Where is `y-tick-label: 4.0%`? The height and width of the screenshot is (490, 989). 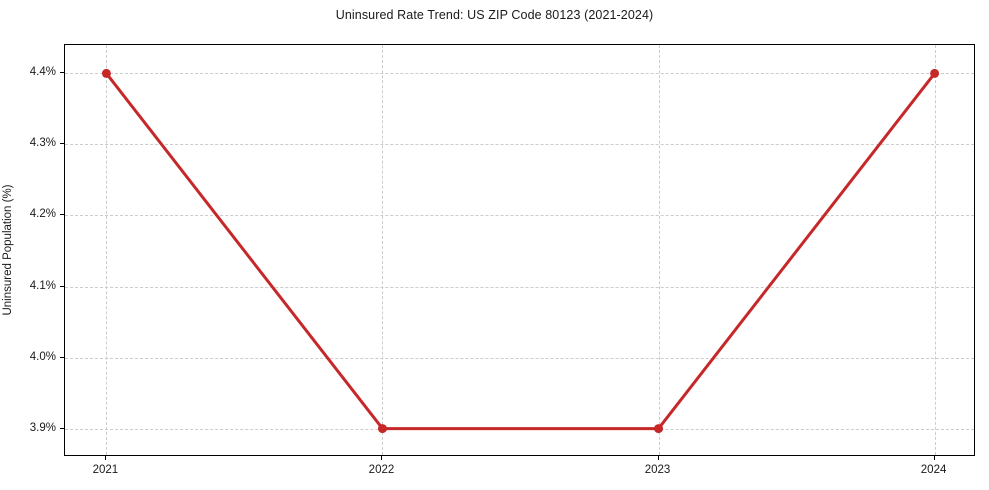 y-tick-label: 4.0% is located at coordinates (42, 356).